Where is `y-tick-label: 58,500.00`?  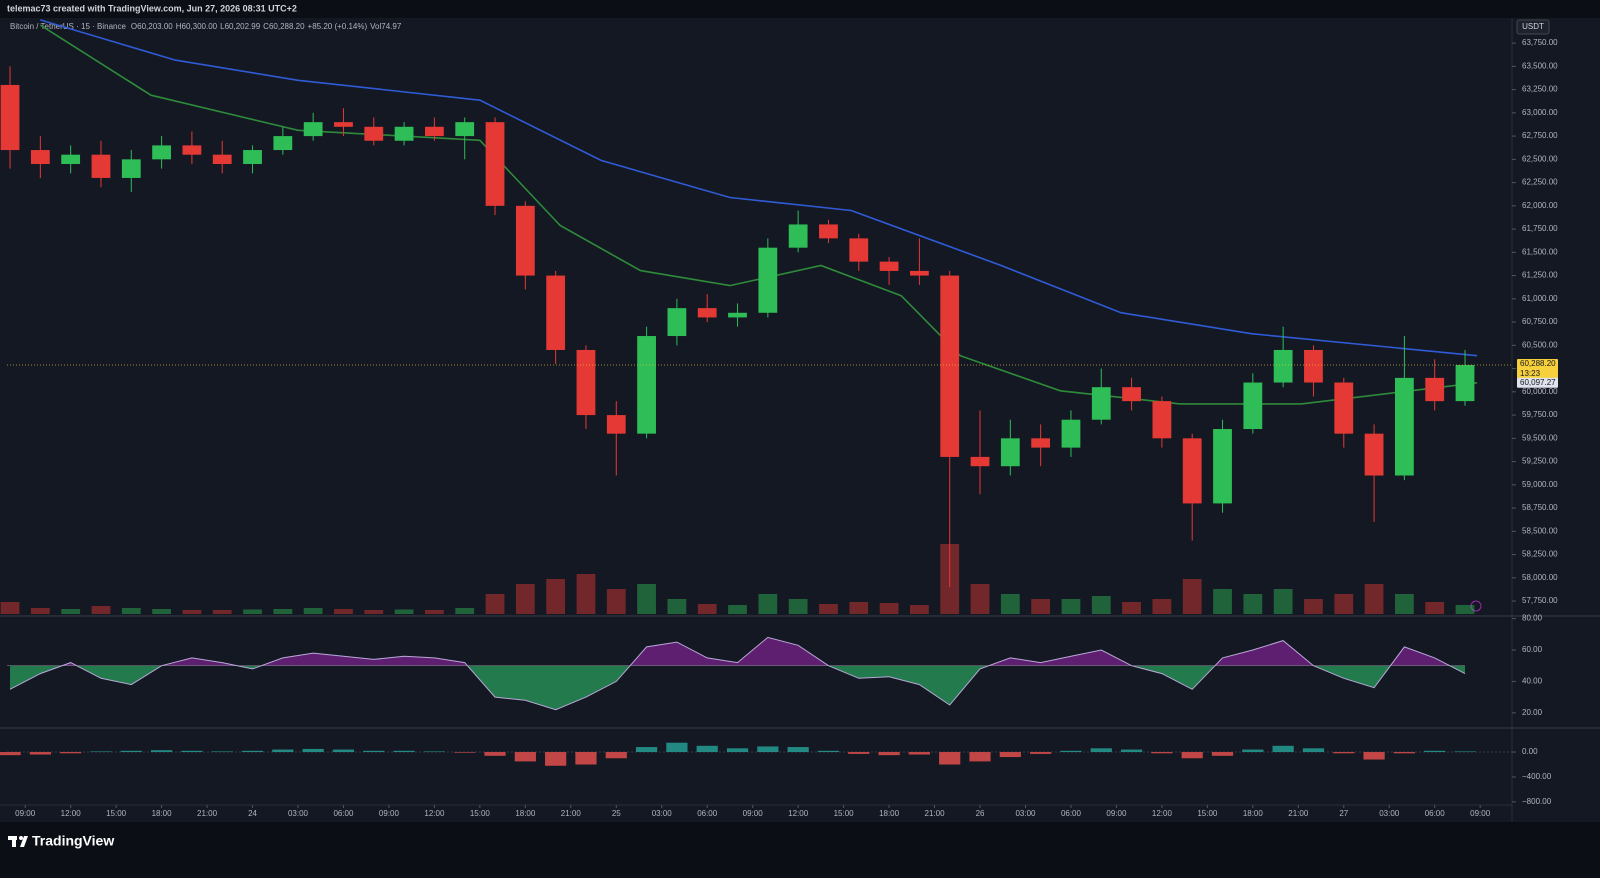 y-tick-label: 58,500.00 is located at coordinates (1540, 530).